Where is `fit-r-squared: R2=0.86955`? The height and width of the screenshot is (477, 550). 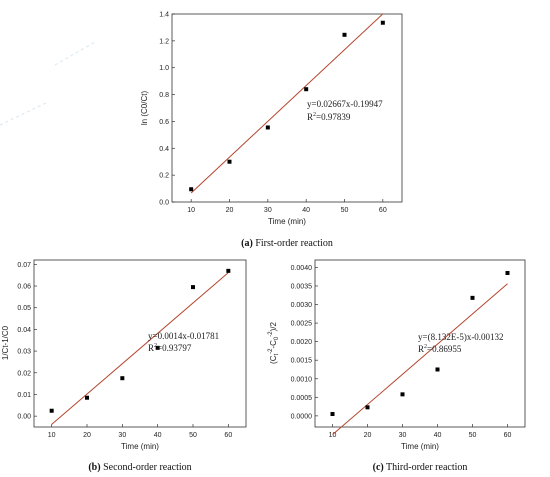 fit-r-squared: R2=0.86955 is located at coordinates (440, 349).